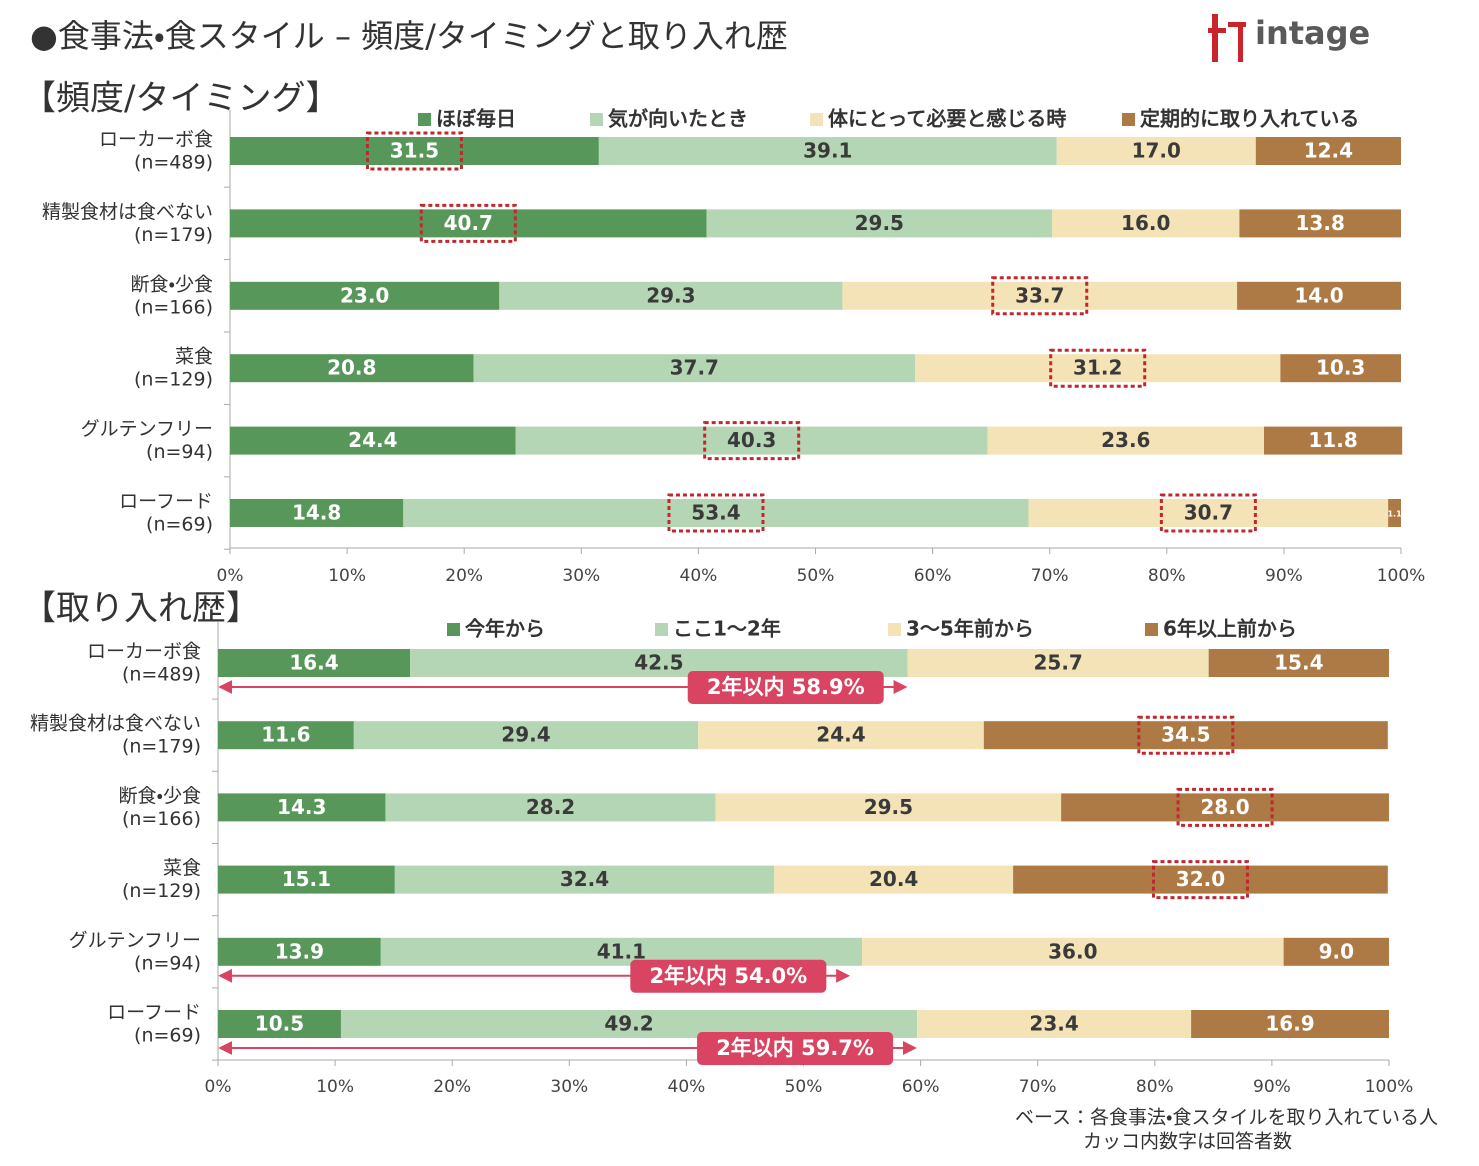  I want to click on legend-label: 今年から, so click(505, 629).